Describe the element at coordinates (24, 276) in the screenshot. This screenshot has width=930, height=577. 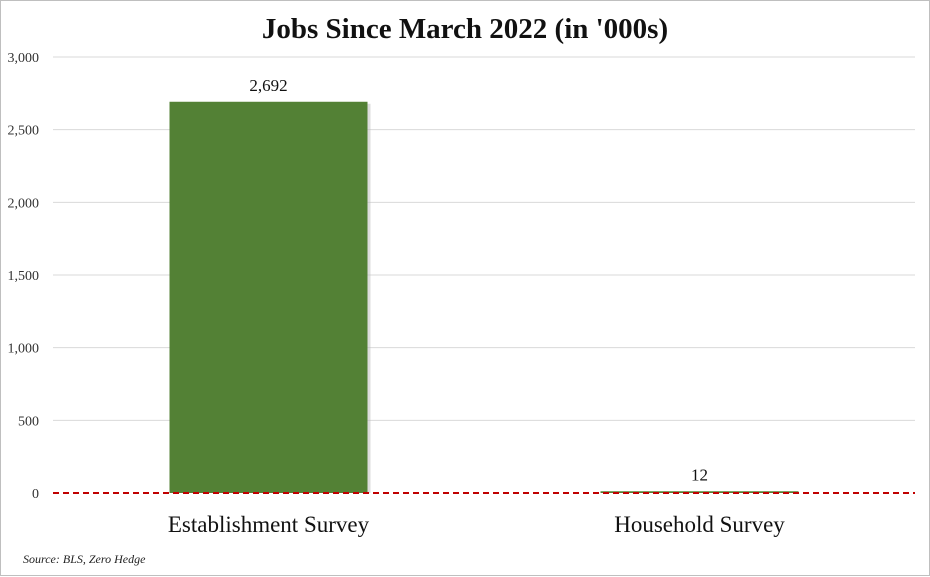
I see `y-tick-label: 1,500` at that location.